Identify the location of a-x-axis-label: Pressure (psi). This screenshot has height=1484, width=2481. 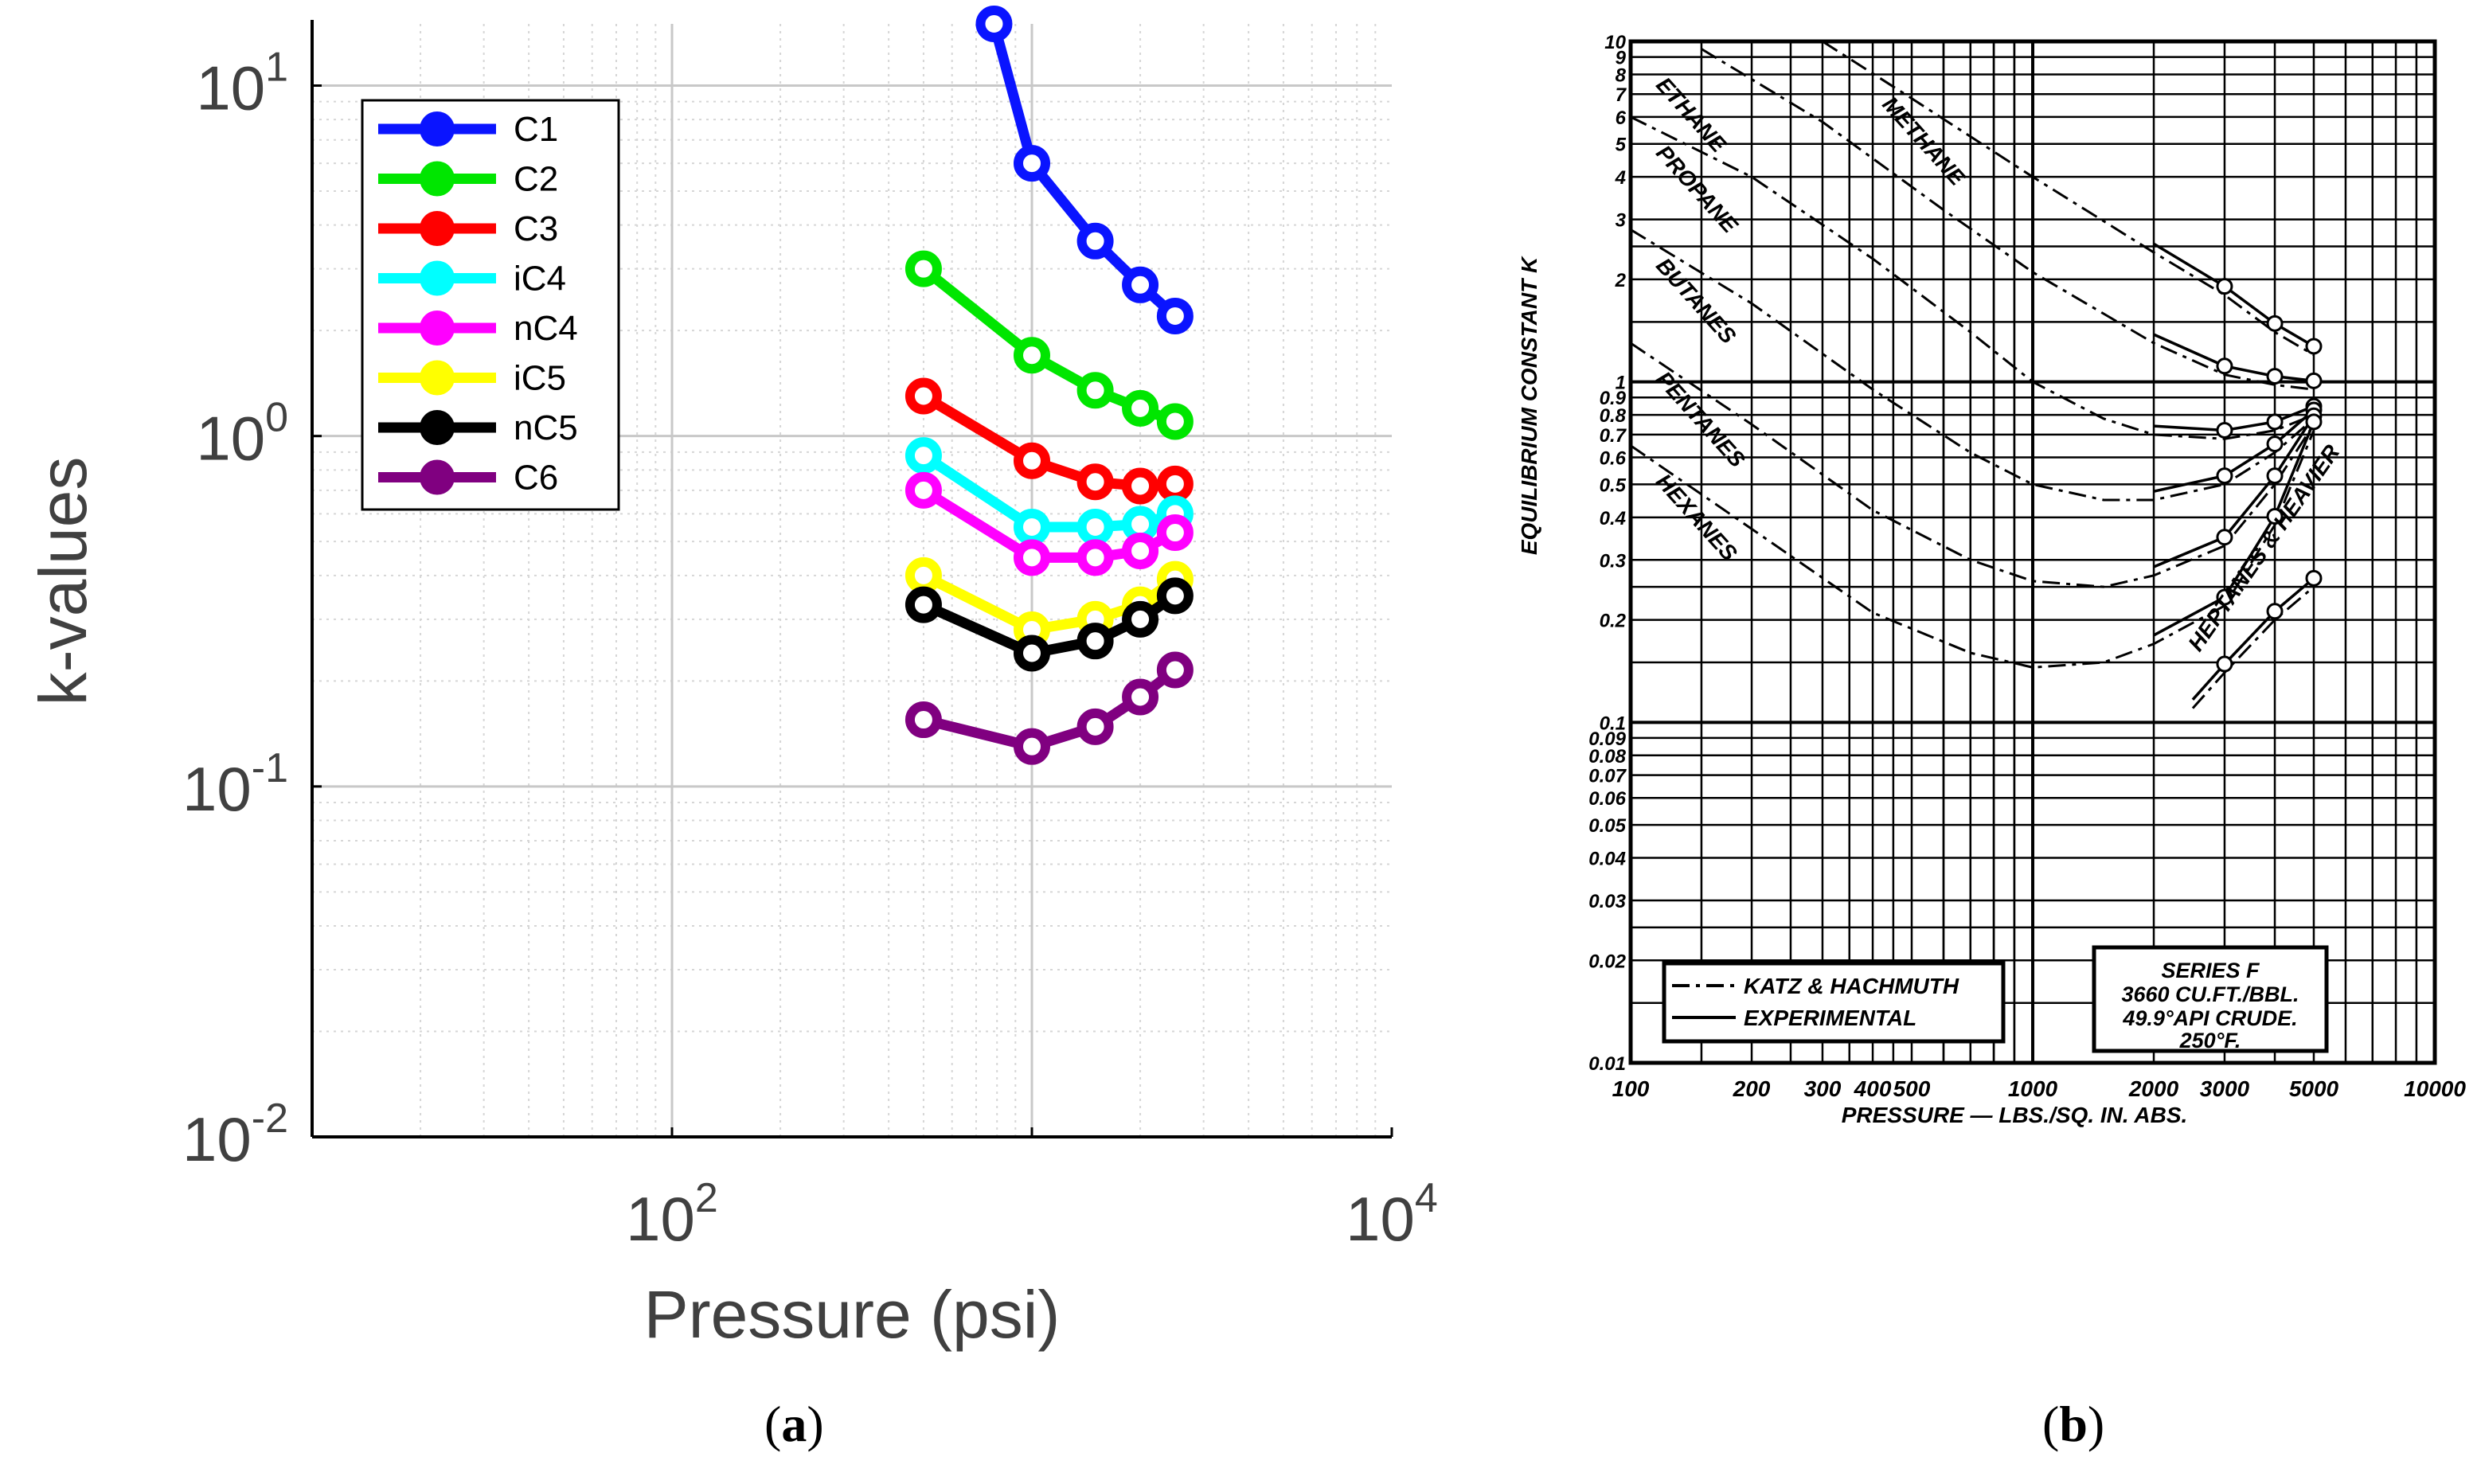
(852, 1314).